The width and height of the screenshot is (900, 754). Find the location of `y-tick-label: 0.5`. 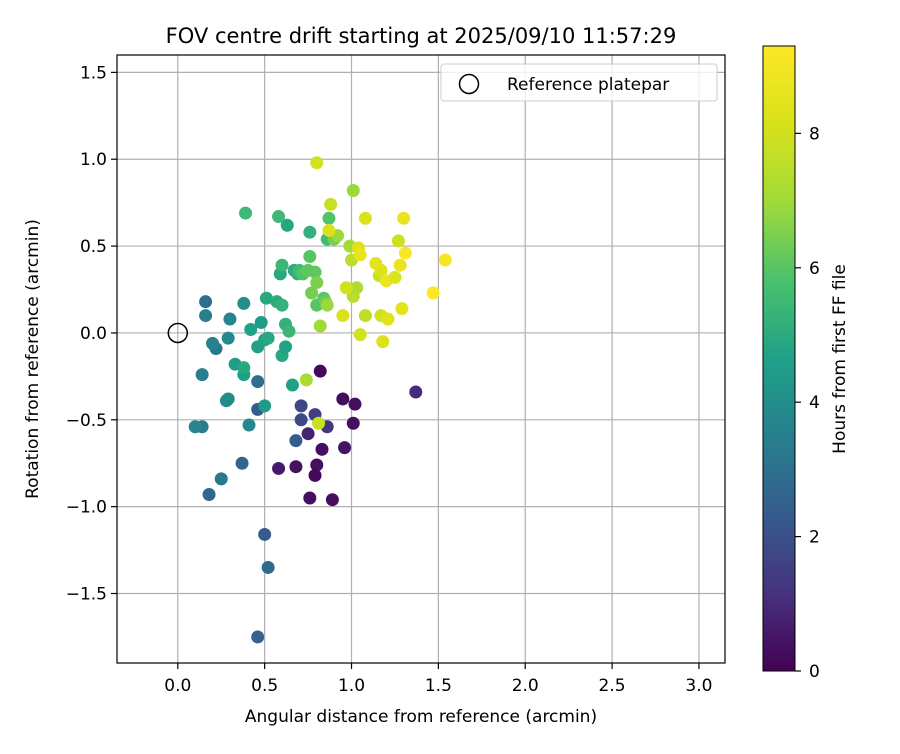

y-tick-label: 0.5 is located at coordinates (93, 247).